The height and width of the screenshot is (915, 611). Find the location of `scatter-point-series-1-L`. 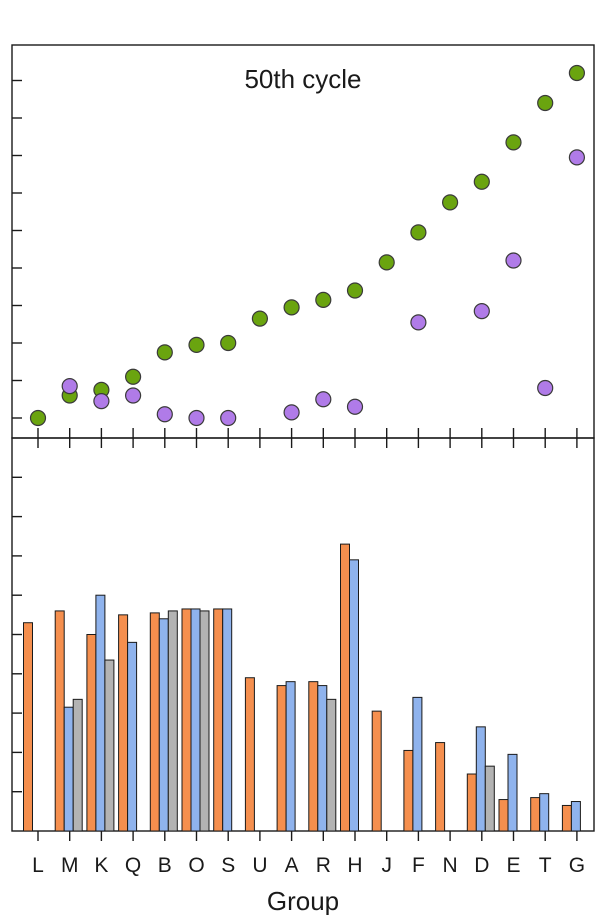

scatter-point-series-1-L is located at coordinates (38, 418).